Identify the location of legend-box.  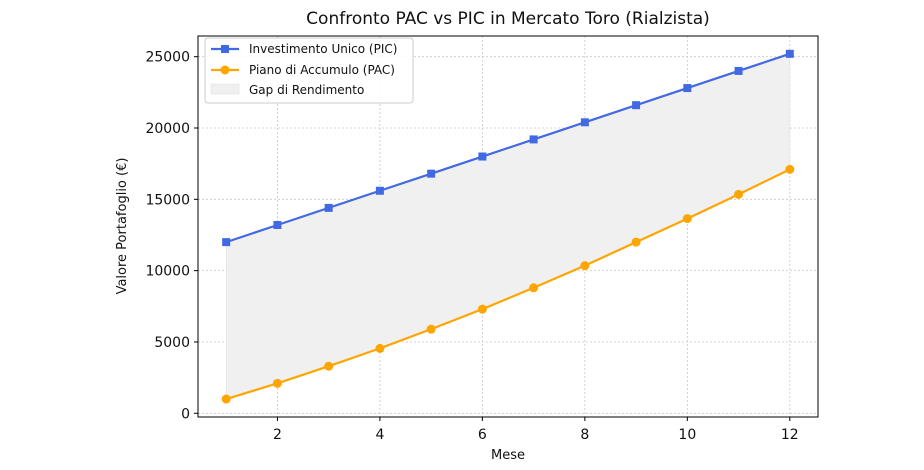
(309, 70).